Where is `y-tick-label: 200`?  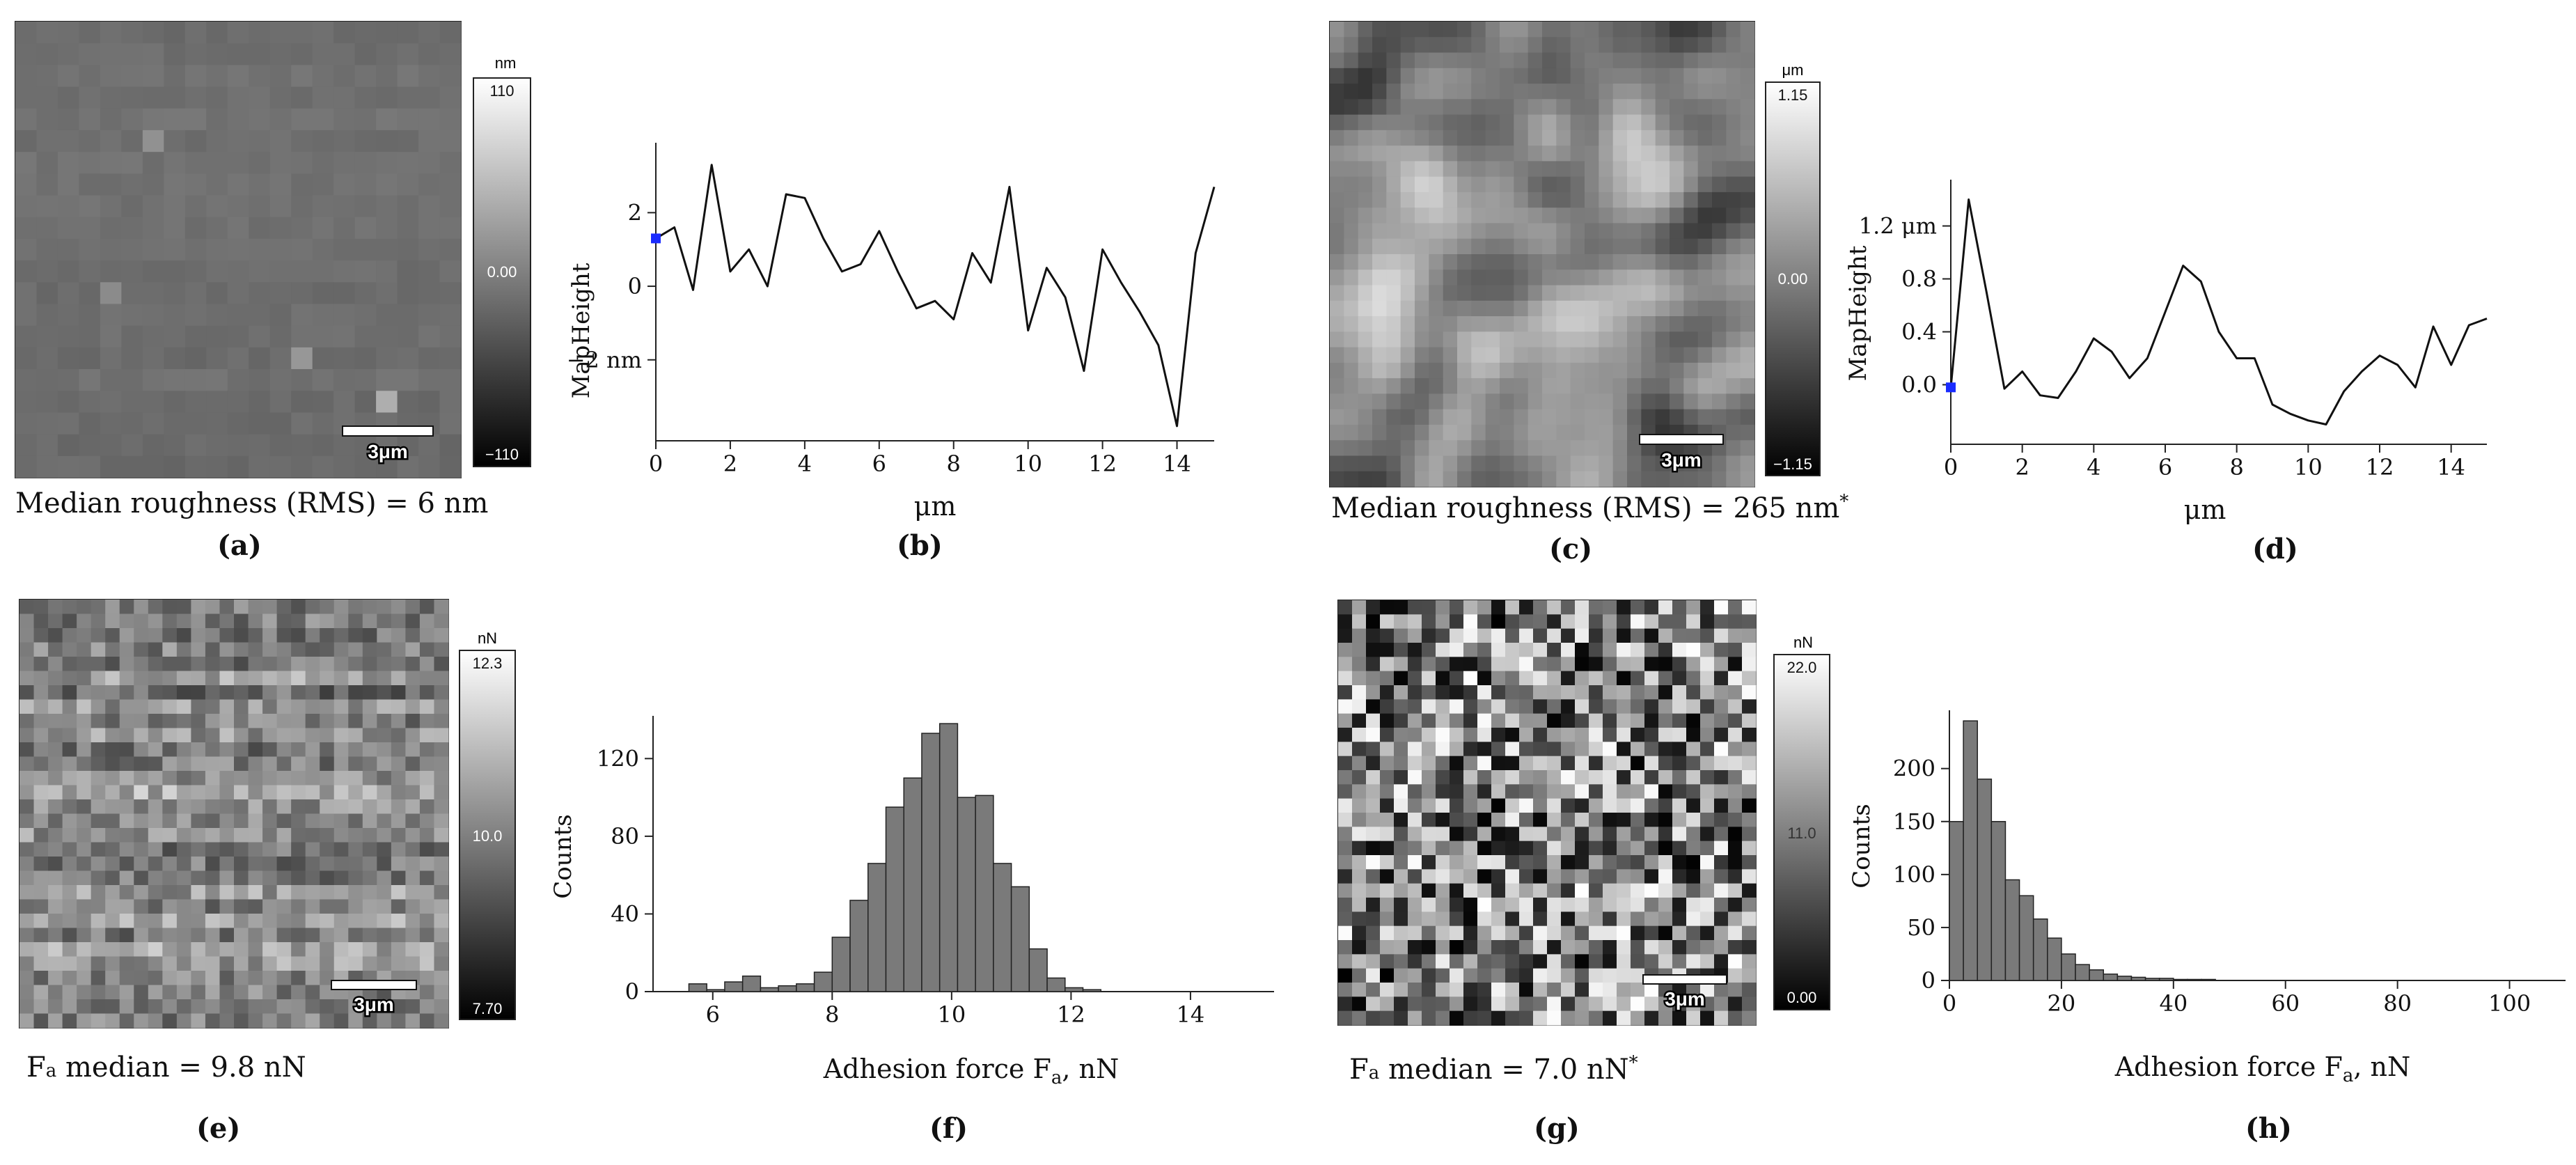 y-tick-label: 200 is located at coordinates (1914, 769).